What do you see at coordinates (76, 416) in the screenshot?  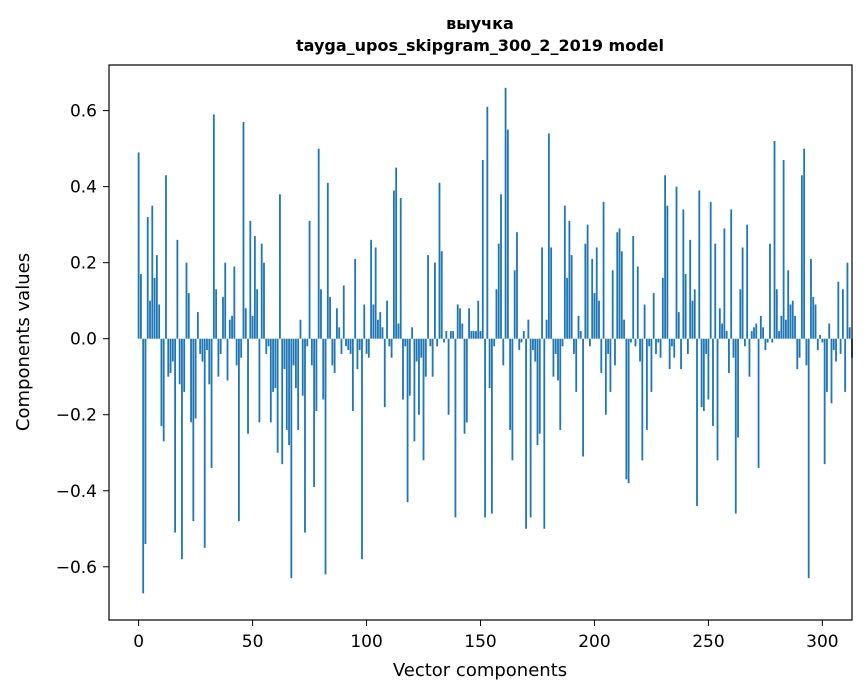 I see `y-tick-label: −0.2` at bounding box center [76, 416].